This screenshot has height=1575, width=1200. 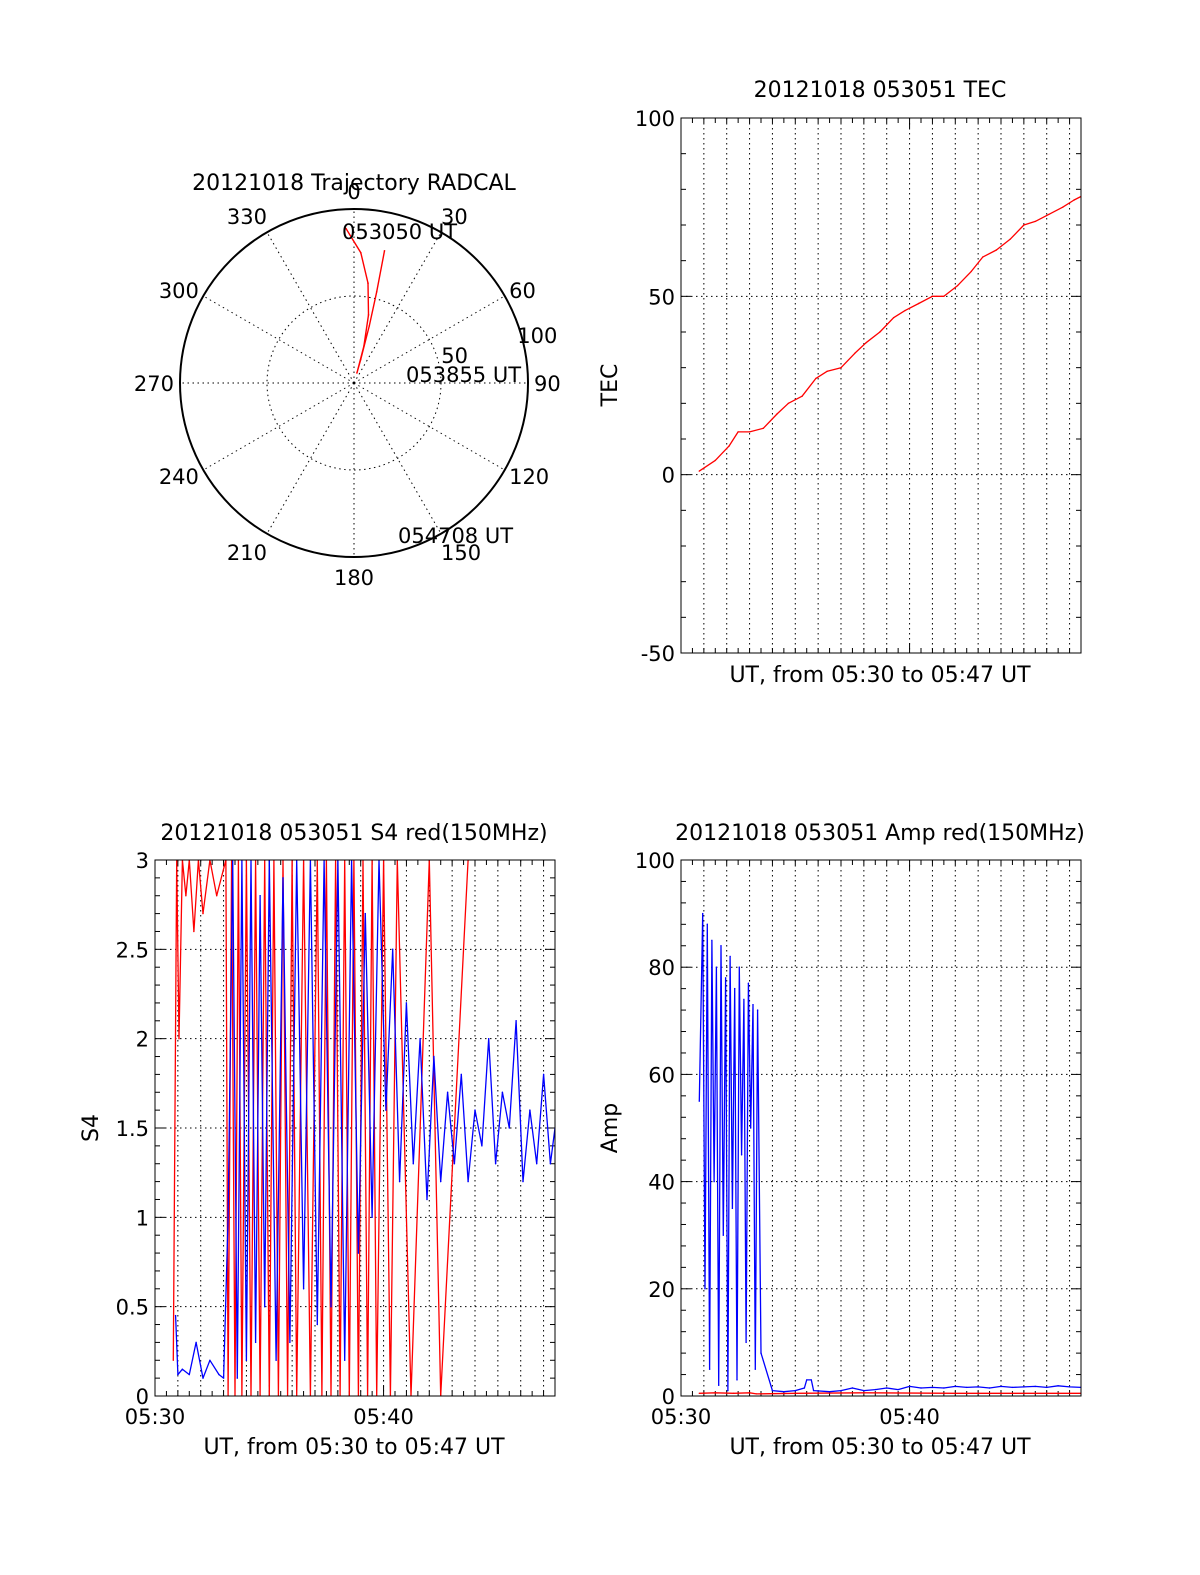 I want to click on y-tick-label: 0, so click(x=668, y=476).